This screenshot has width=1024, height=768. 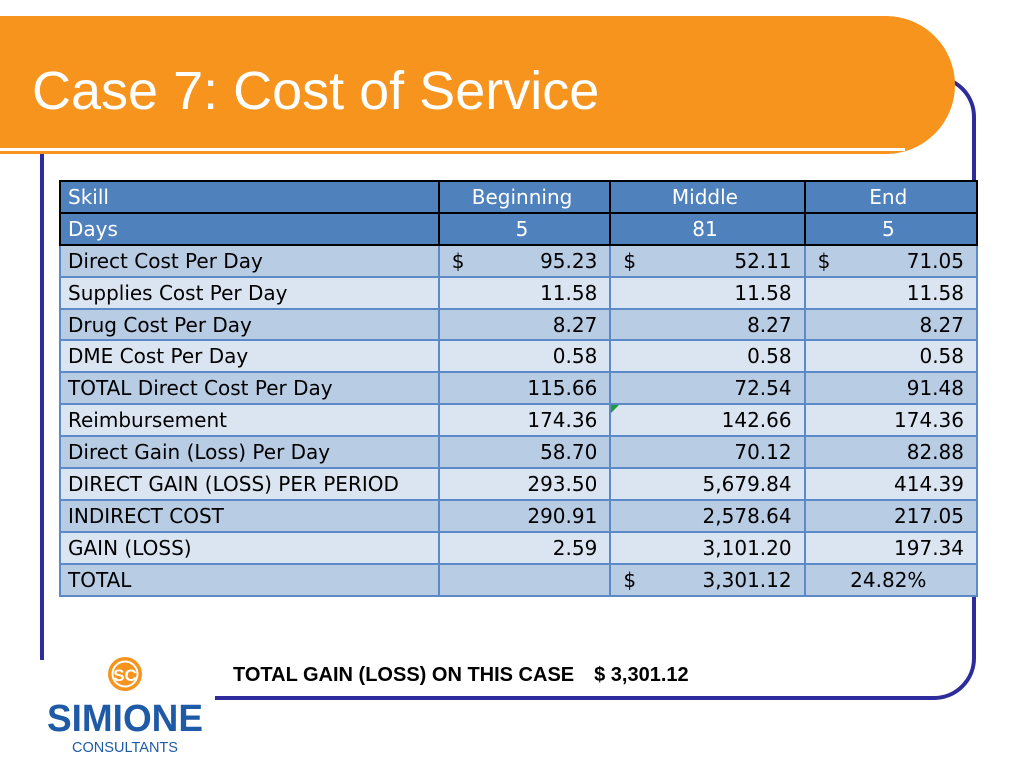 I want to click on slide-title: Case 7: Cost of Service, so click(x=316, y=91).